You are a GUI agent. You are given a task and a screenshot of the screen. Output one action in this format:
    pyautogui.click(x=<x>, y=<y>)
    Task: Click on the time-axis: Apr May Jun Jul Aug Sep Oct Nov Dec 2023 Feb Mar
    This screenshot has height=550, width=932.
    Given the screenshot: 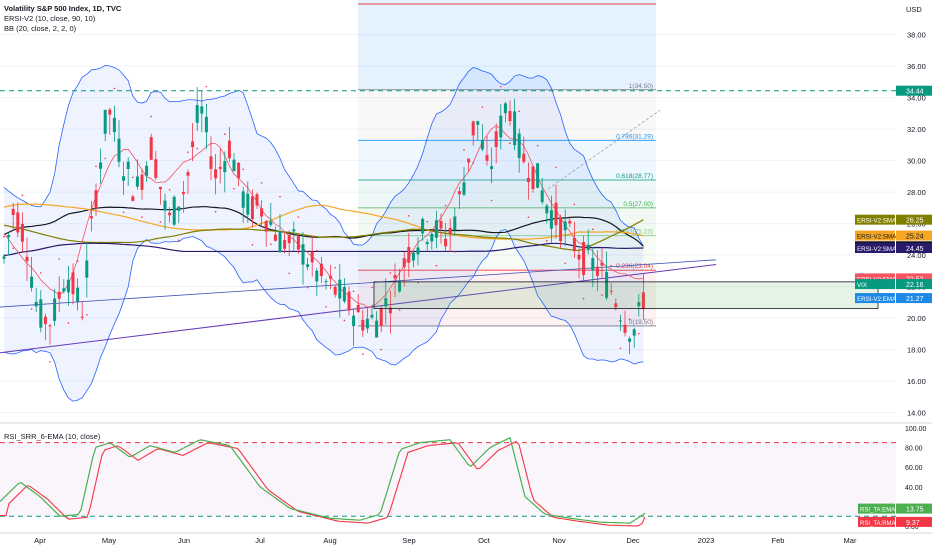 What is the action you would take?
    pyautogui.click(x=466, y=538)
    